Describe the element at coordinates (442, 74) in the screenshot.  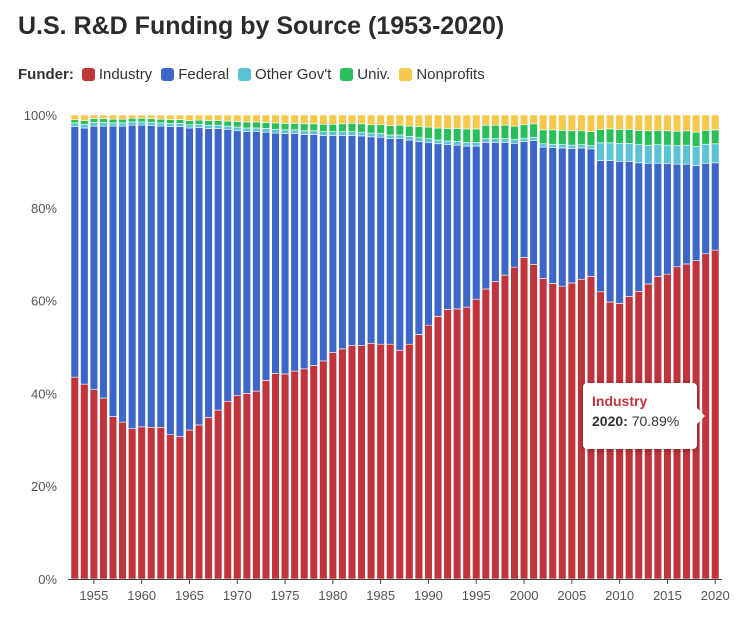
I see `legend-item-nonprofits: Nonprofits` at that location.